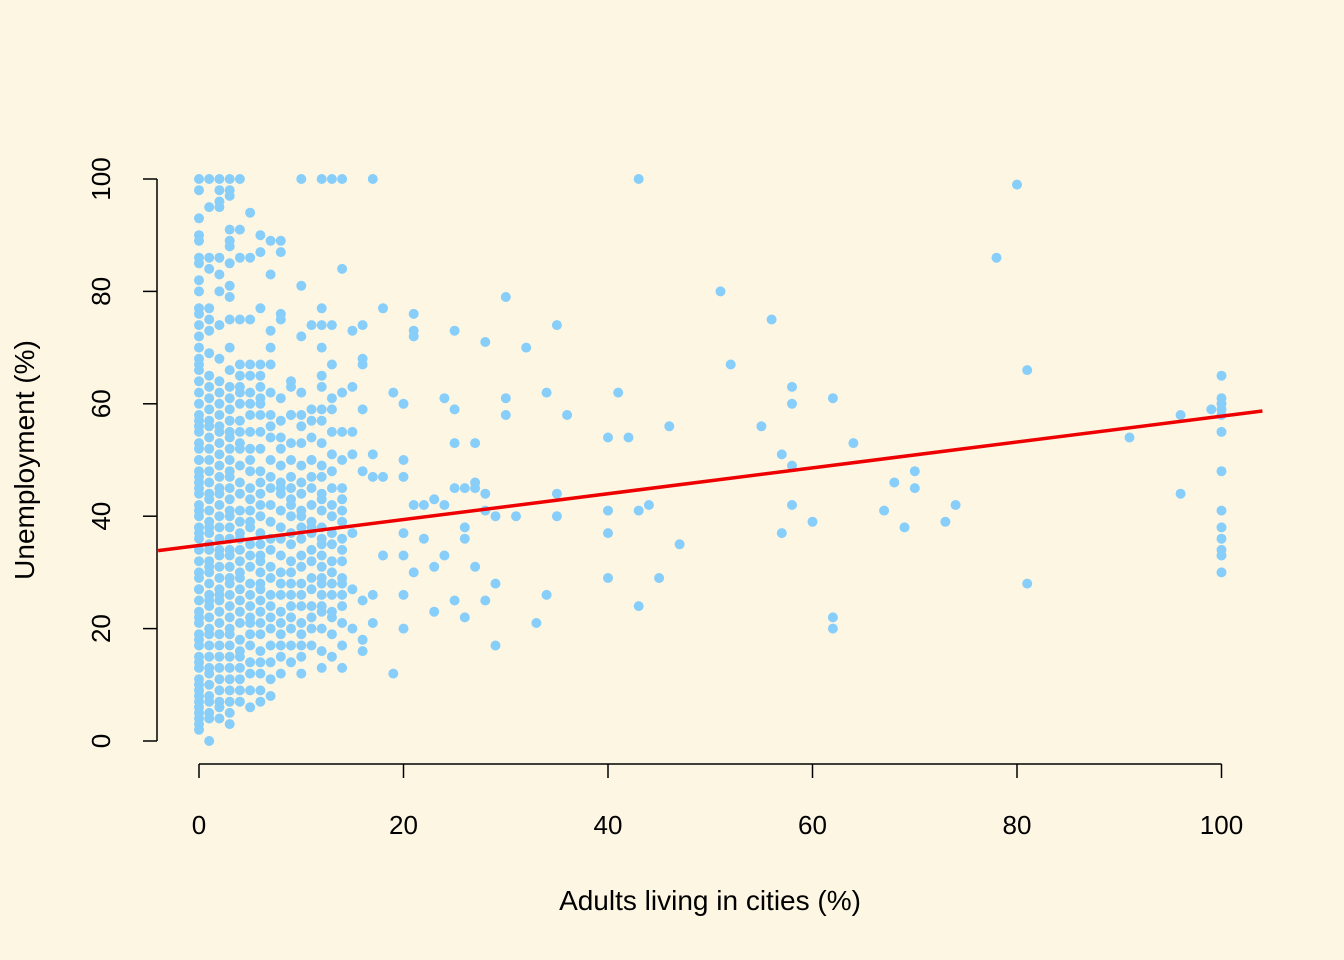  Describe the element at coordinates (1017, 825) in the screenshot. I see `x-tick-label: 80` at that location.